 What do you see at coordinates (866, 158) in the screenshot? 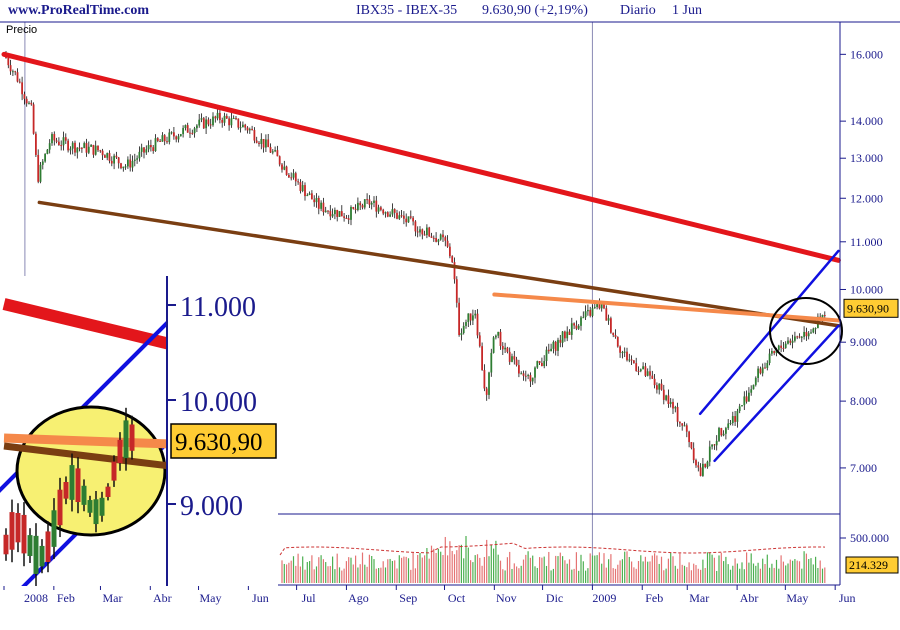
I see `y-tick-label: 13.000` at bounding box center [866, 158].